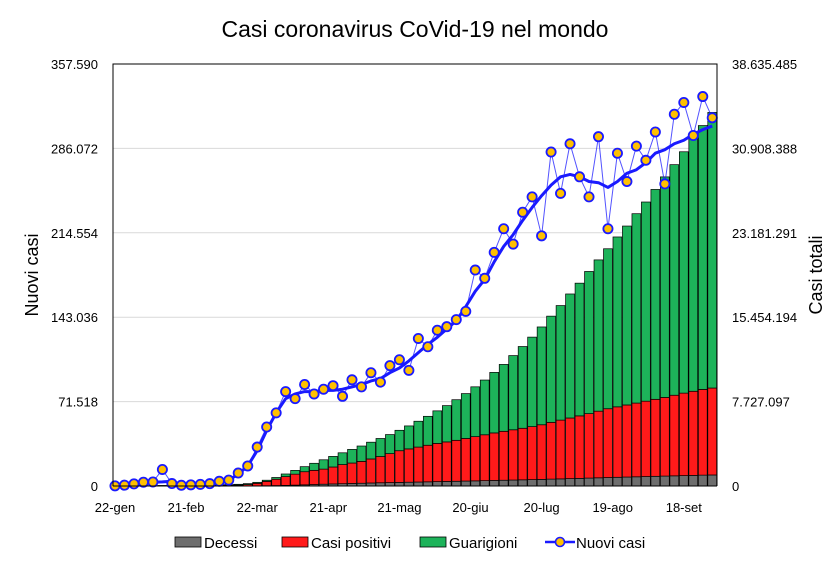  Describe the element at coordinates (329, 507) in the screenshot. I see `x-tick-label: 21-apr` at that location.